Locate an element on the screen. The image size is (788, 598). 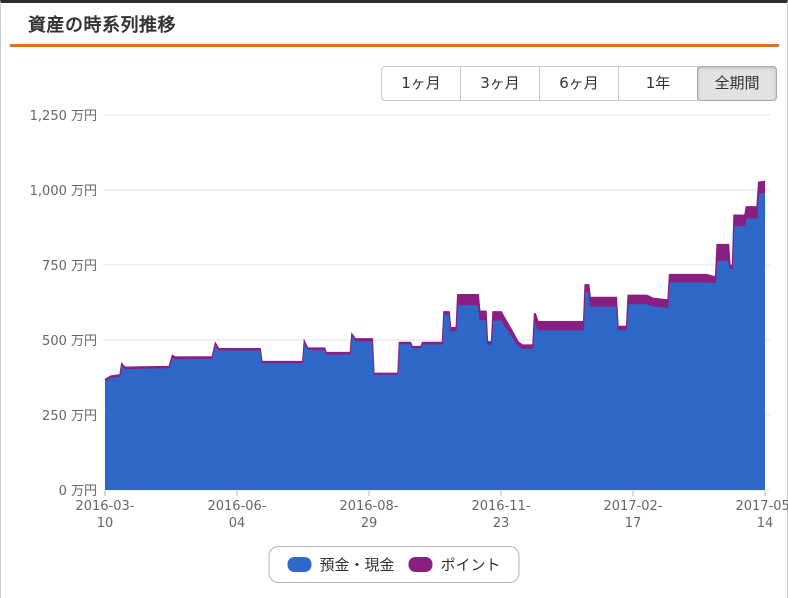
x-axis-tick-label-line2: 23 is located at coordinates (501, 523).